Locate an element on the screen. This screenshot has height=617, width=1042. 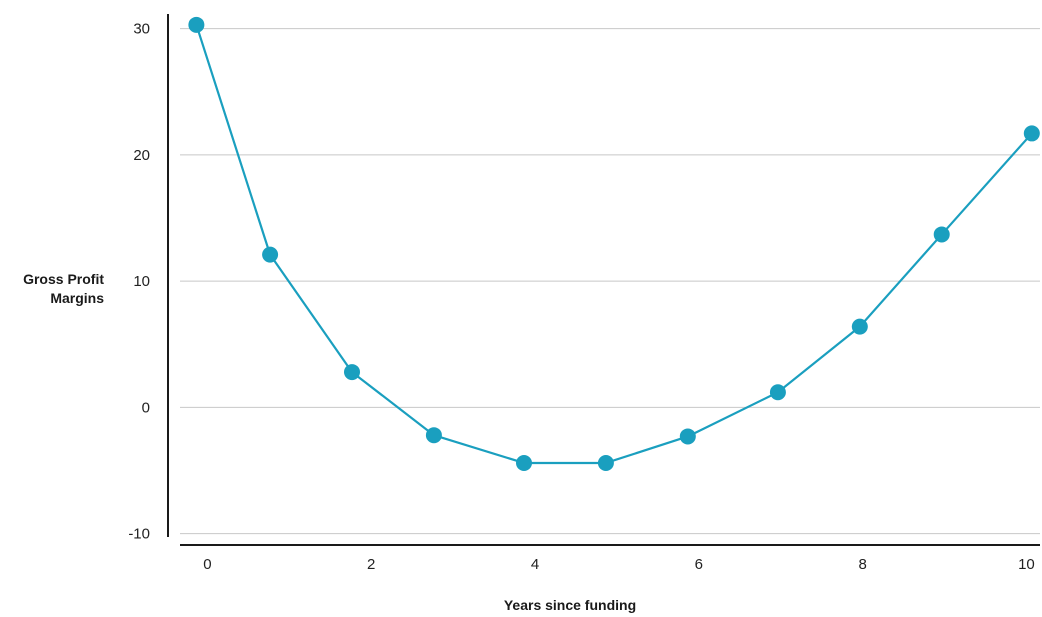
x-tick-label: 0 is located at coordinates (207, 564).